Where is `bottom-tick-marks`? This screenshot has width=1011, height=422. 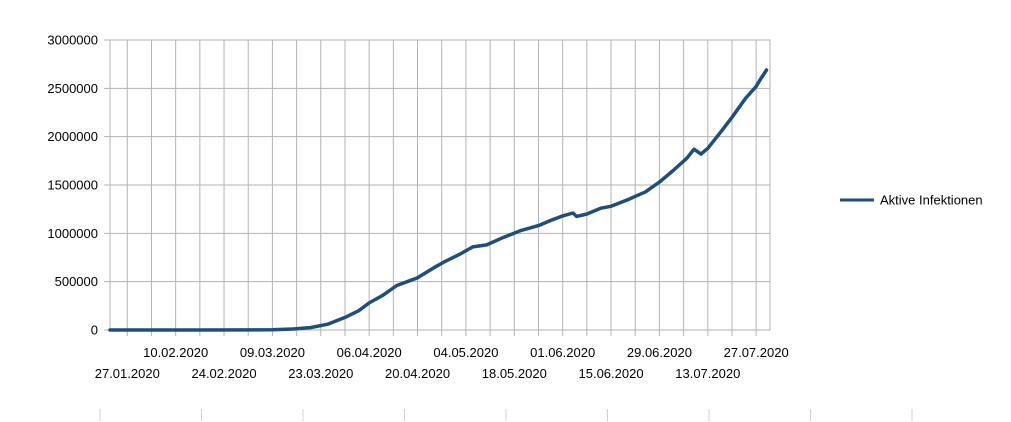 bottom-tick-marks is located at coordinates (506, 415).